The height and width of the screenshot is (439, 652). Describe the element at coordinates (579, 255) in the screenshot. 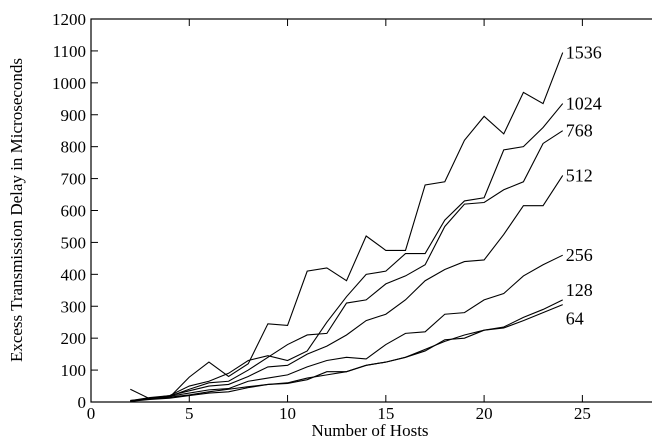

I see `series-label-256: 256` at that location.